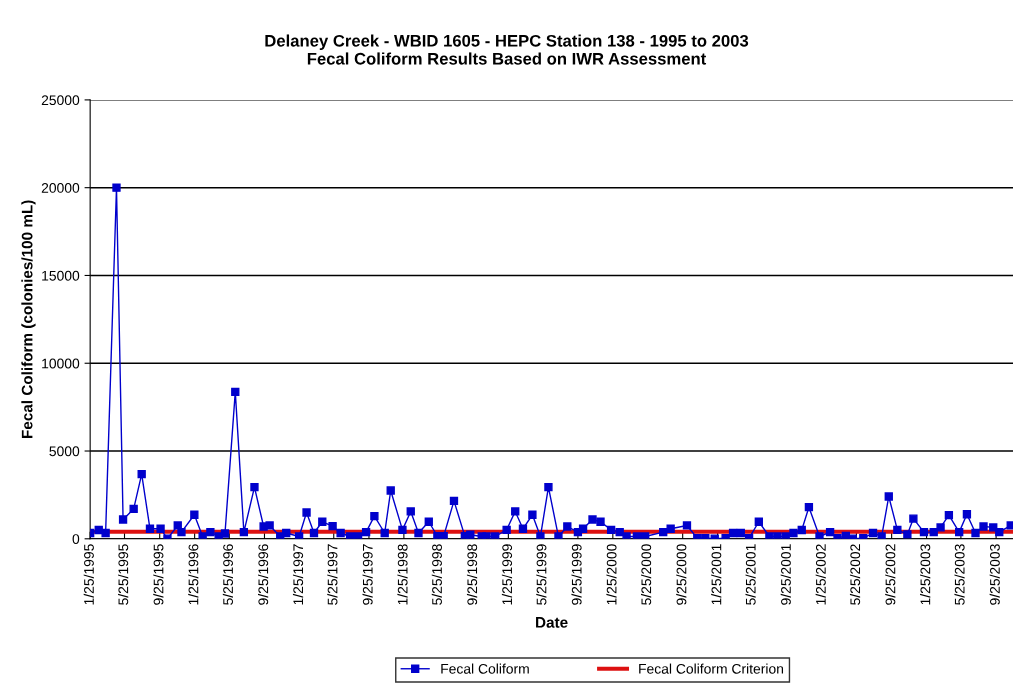 This screenshot has height=689, width=1013. I want to click on x-tick-label: 9/25/1999, so click(576, 574).